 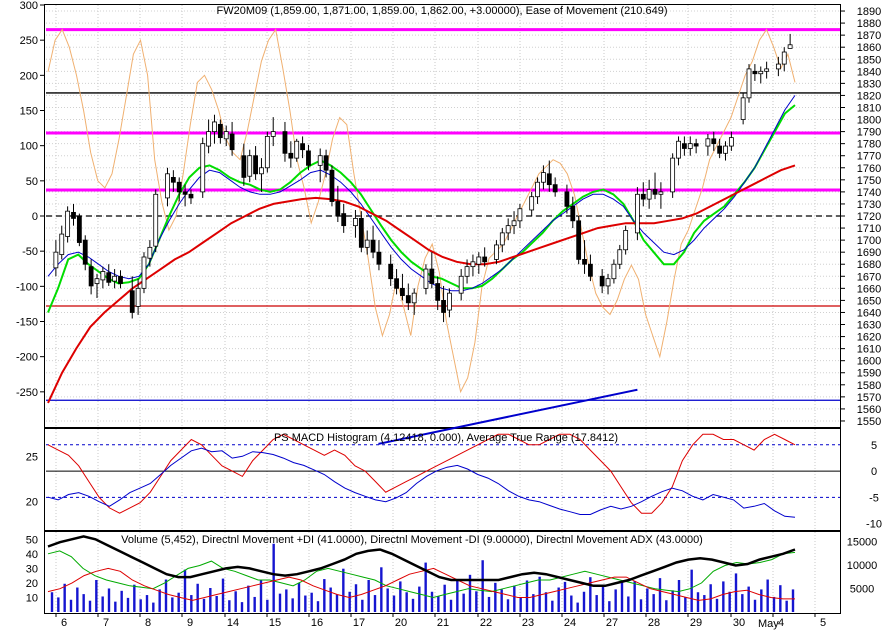 What do you see at coordinates (823, 623) in the screenshot?
I see `x-tick-label: 5` at bounding box center [823, 623].